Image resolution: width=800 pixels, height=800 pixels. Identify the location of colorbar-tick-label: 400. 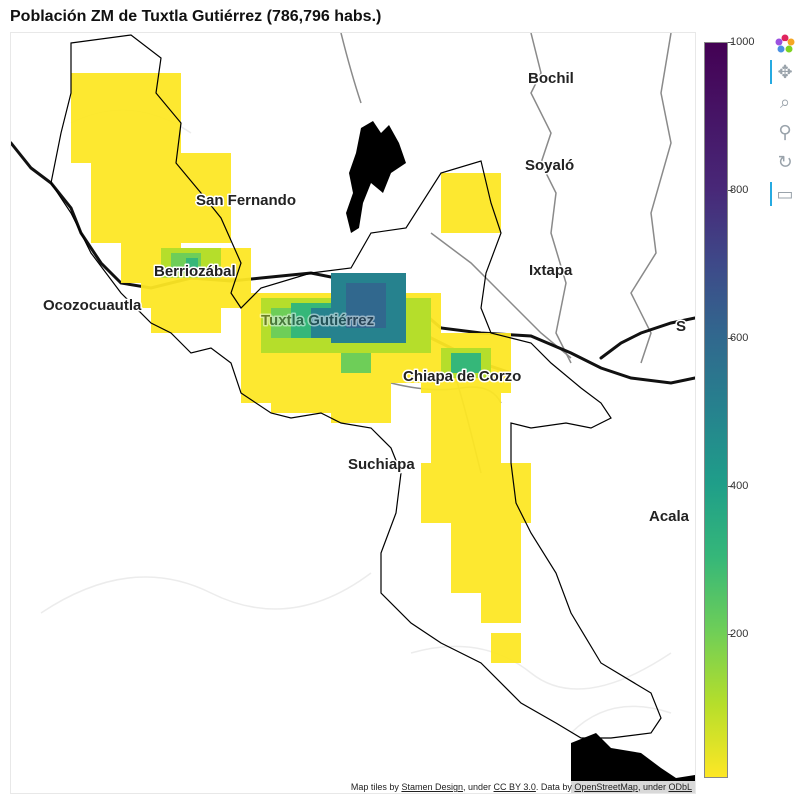
(739, 486).